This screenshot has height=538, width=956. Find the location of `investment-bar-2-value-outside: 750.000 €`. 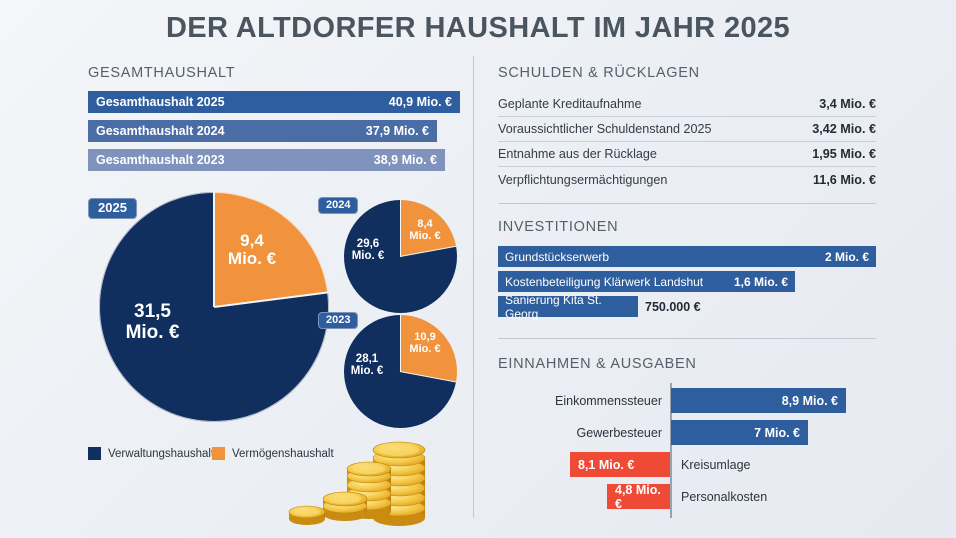

investment-bar-2-value-outside: 750.000 € is located at coordinates (673, 306).